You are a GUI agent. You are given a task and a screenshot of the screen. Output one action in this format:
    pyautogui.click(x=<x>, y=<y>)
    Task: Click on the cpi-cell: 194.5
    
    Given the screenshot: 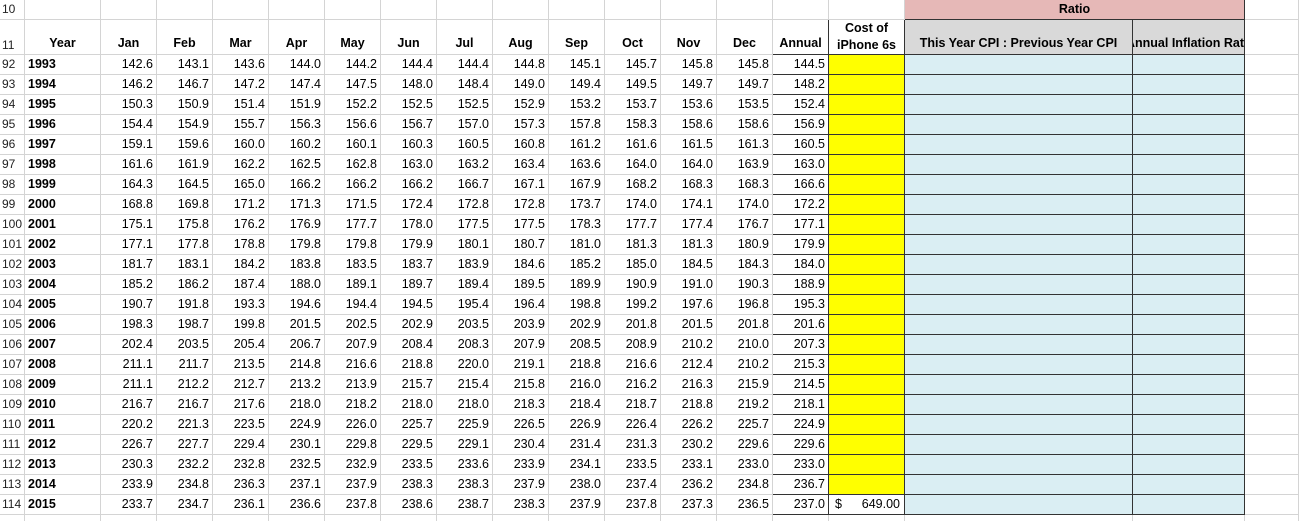 What is the action you would take?
    pyautogui.click(x=409, y=305)
    